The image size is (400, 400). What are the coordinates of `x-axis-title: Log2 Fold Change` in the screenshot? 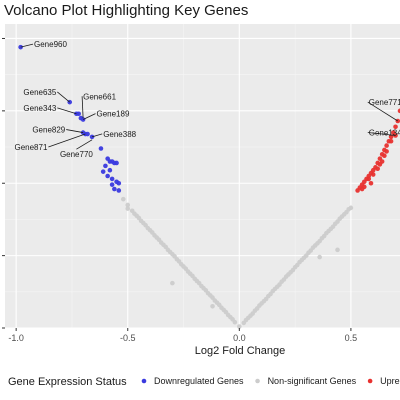 It's located at (240, 351).